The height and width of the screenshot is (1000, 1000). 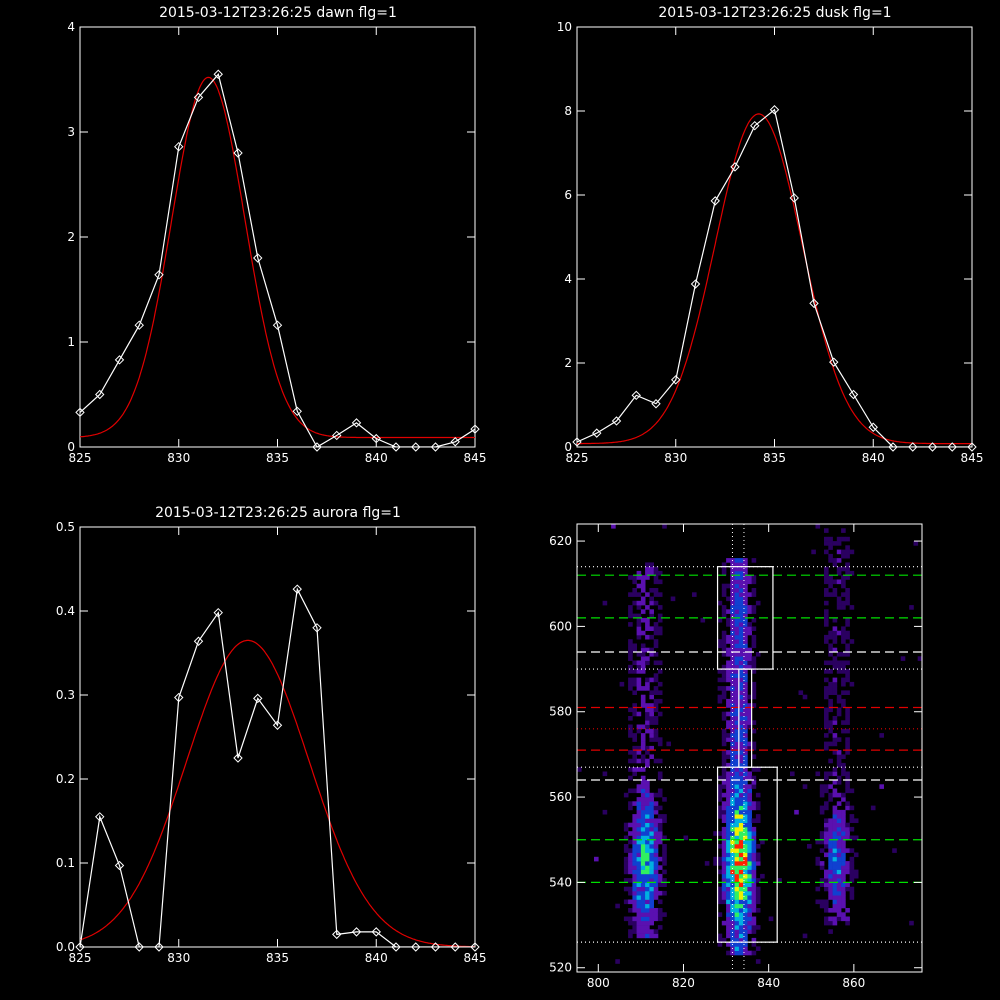 What do you see at coordinates (65, 947) in the screenshot?
I see `aurora-y-tick-label: 0.0` at bounding box center [65, 947].